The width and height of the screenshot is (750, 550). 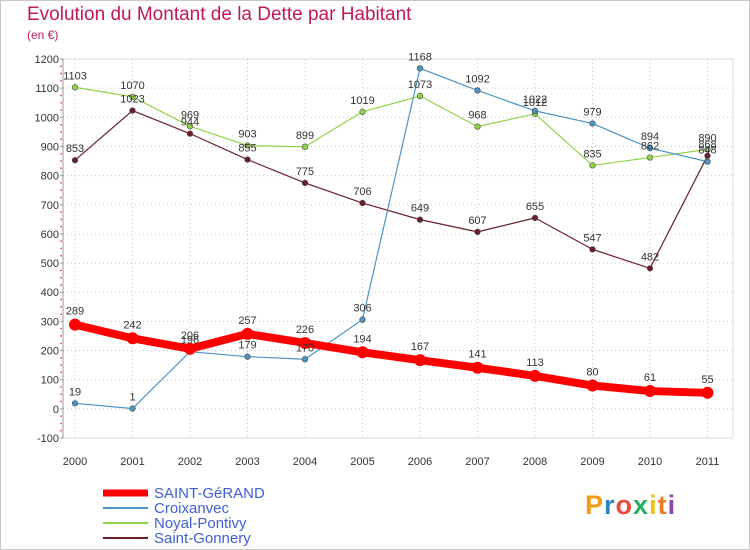 What do you see at coordinates (190, 341) in the screenshot?
I see `data-label: 196` at bounding box center [190, 341].